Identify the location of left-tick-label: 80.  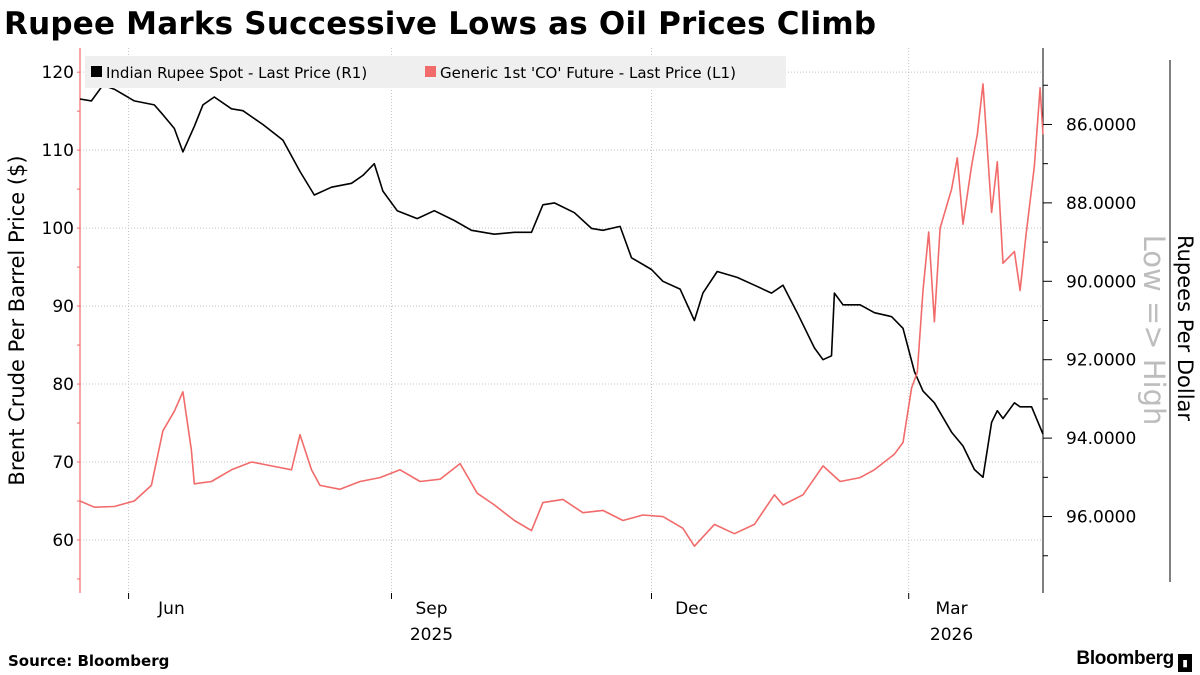
(63, 385).